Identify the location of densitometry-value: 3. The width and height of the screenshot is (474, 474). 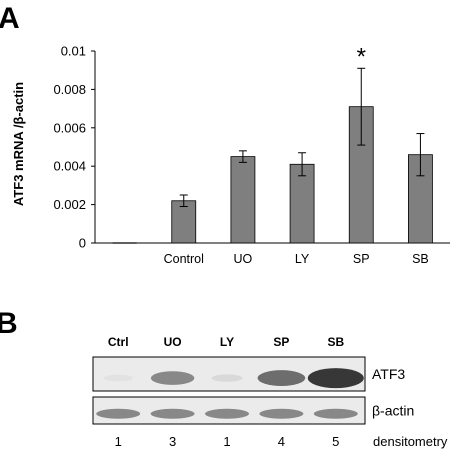
(172, 441).